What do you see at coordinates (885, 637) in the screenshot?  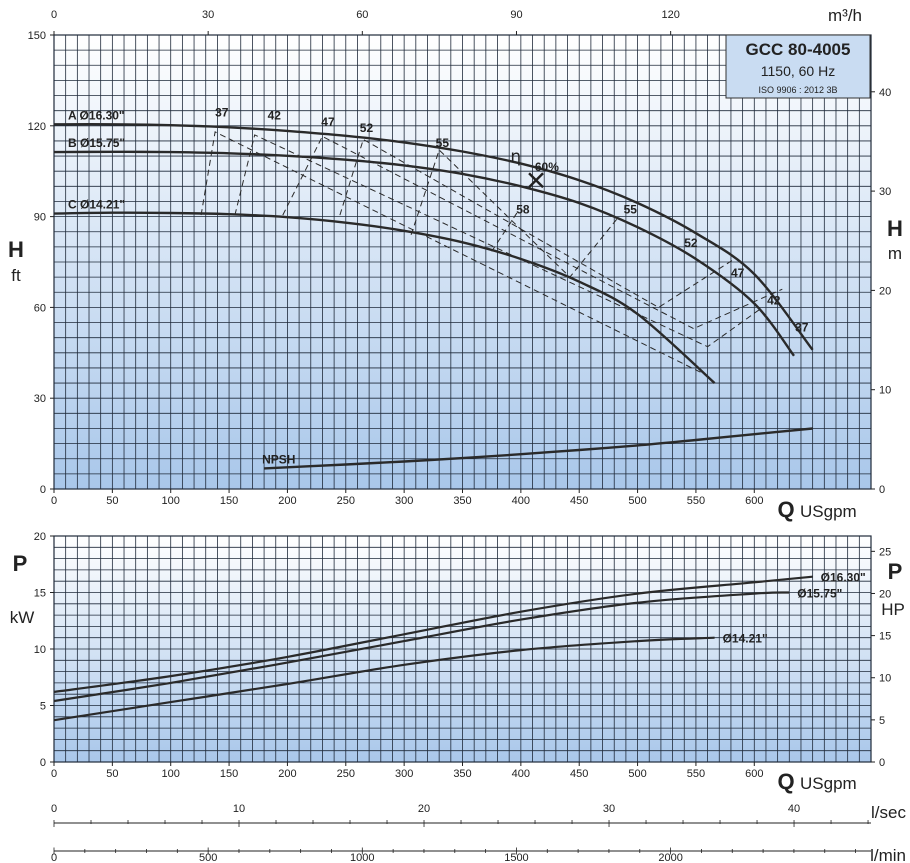 I see `power-y2-tick-label: 15` at bounding box center [885, 637].